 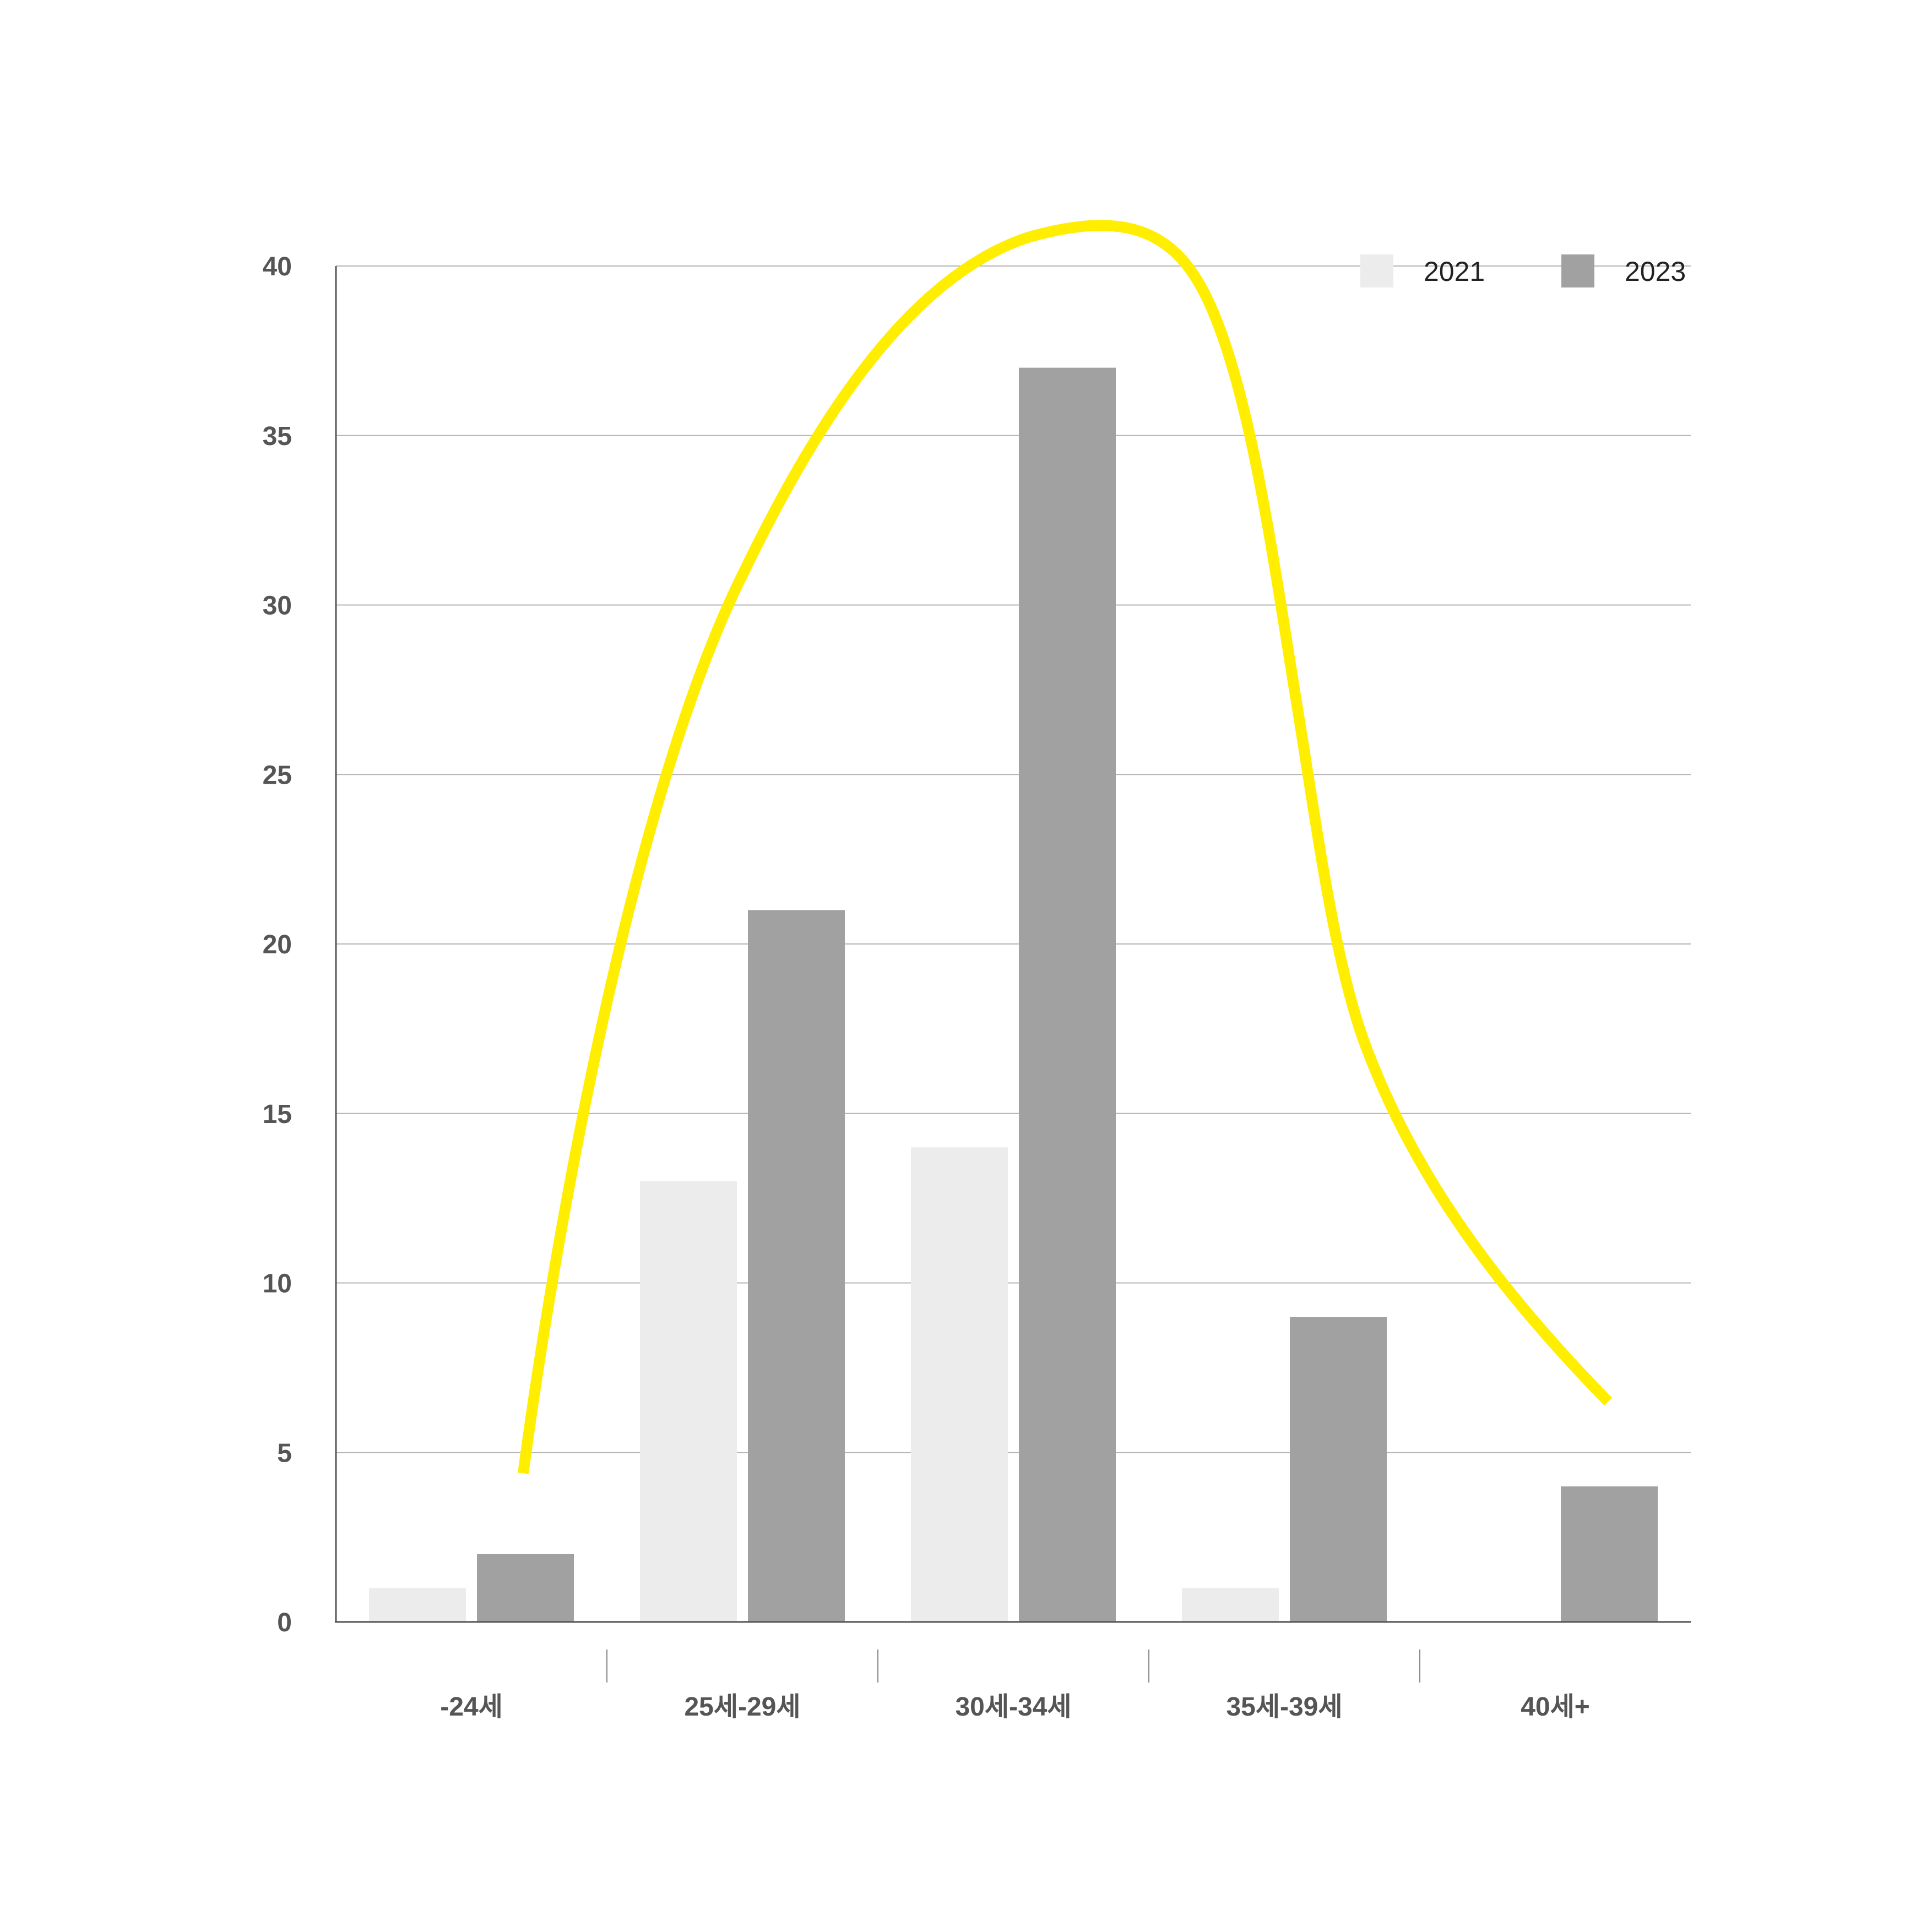 I want to click on y-tick-label: 40, so click(x=277, y=266).